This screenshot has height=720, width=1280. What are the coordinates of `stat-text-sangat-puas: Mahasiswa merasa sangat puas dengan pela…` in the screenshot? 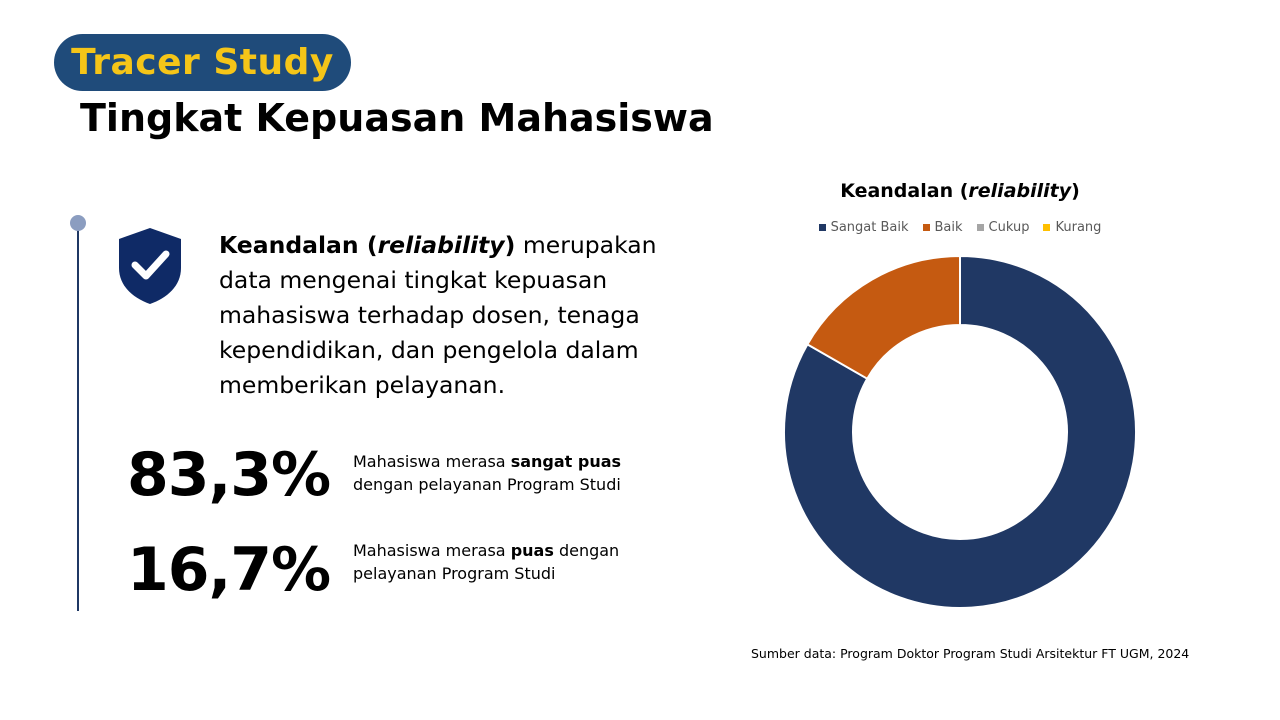 It's located at (487, 473).